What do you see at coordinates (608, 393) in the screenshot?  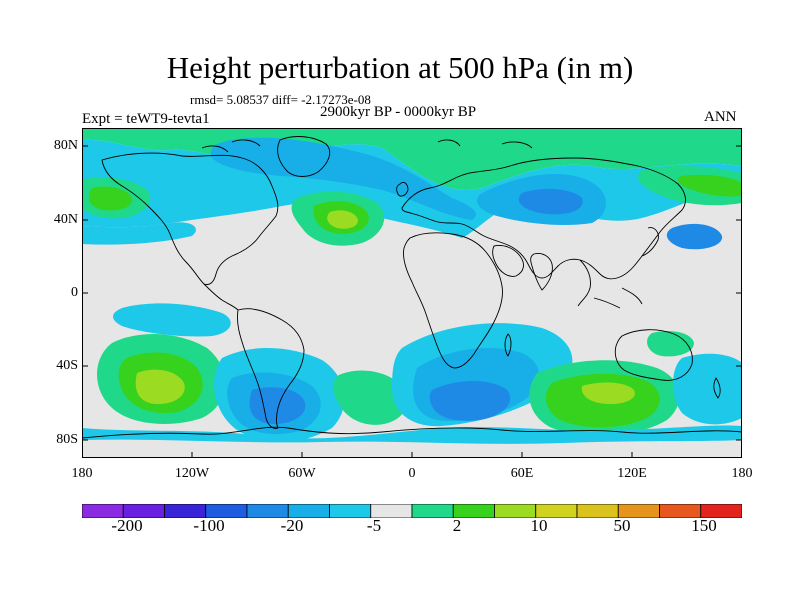 I see `contour-south-indian-positive-peak` at bounding box center [608, 393].